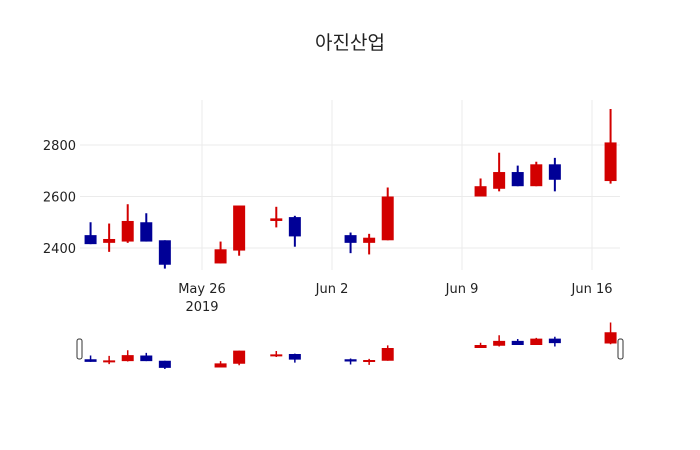 The height and width of the screenshot is (450, 700). What do you see at coordinates (79, 349) in the screenshot?
I see `range-slider-left-handle` at bounding box center [79, 349].